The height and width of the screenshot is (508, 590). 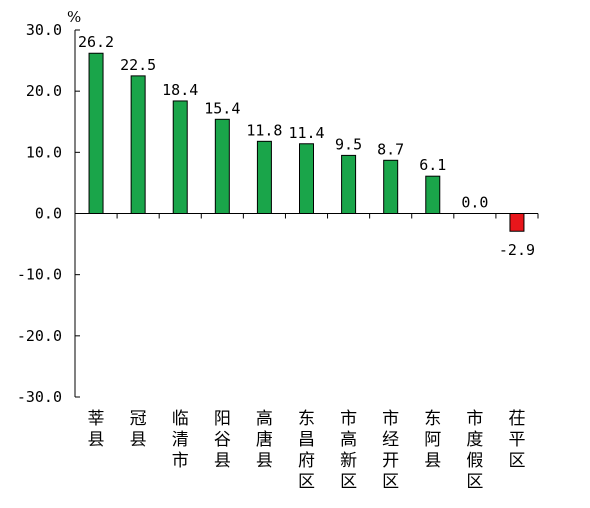 I want to click on y-tick-label: 30.0, so click(x=44, y=30).